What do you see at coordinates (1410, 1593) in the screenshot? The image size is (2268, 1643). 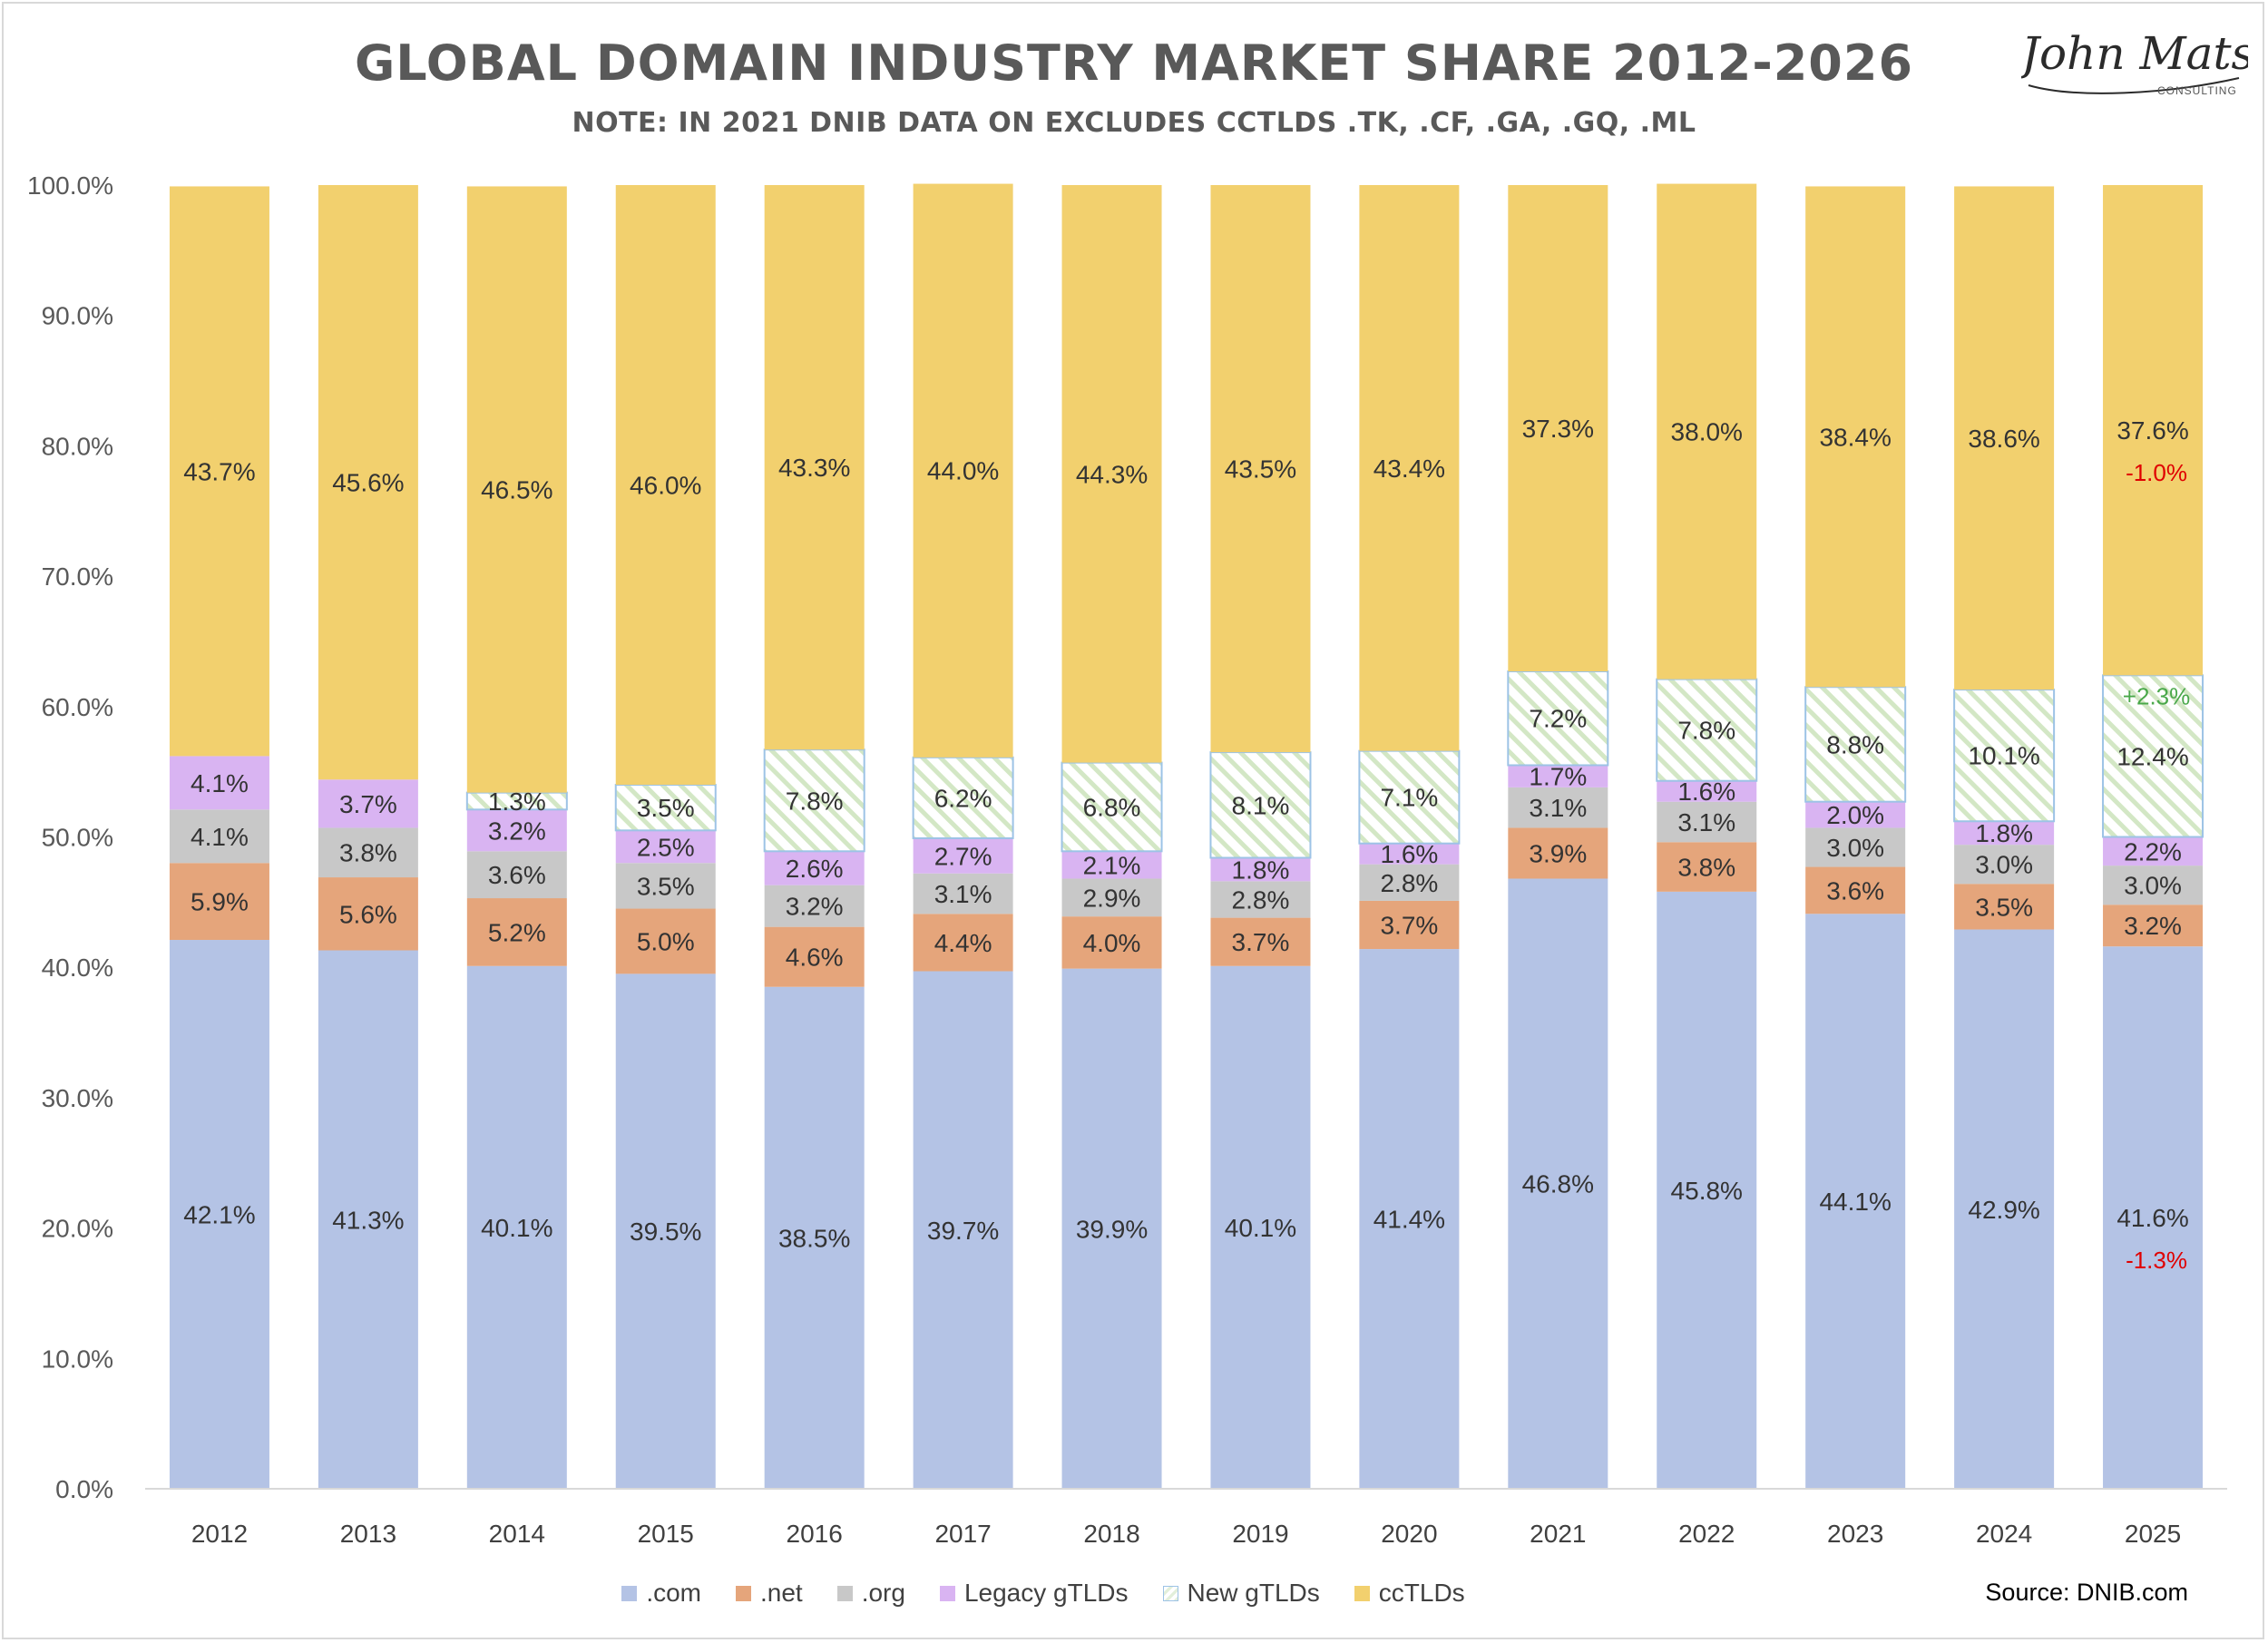 I see `legend-item: ccTLDs` at bounding box center [1410, 1593].